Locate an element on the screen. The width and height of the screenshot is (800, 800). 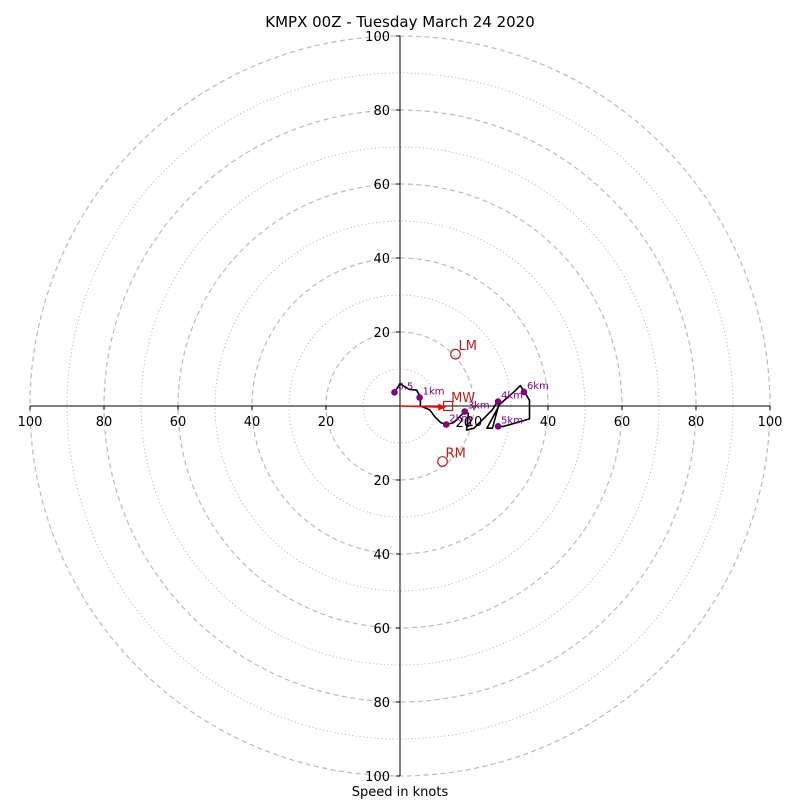
height-marker-label: 4km is located at coordinates (512, 396).